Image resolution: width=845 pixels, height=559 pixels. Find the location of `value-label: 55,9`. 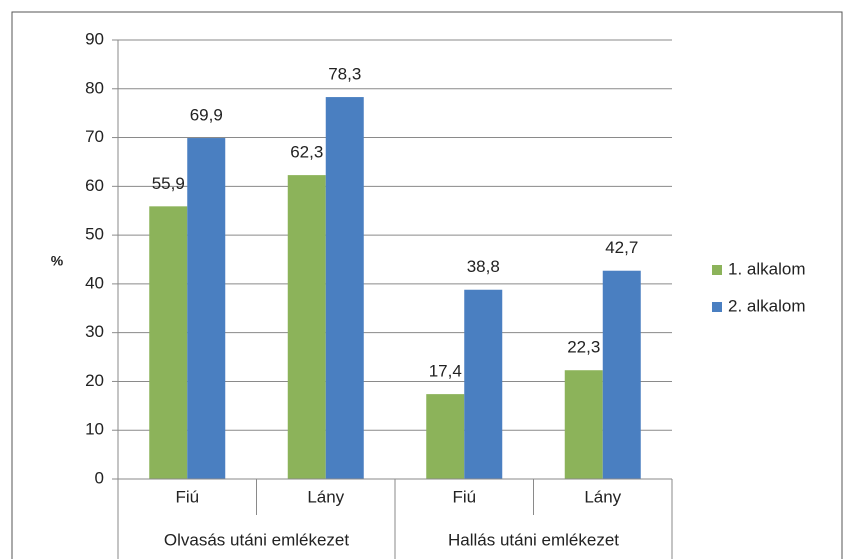

value-label: 55,9 is located at coordinates (168, 183).